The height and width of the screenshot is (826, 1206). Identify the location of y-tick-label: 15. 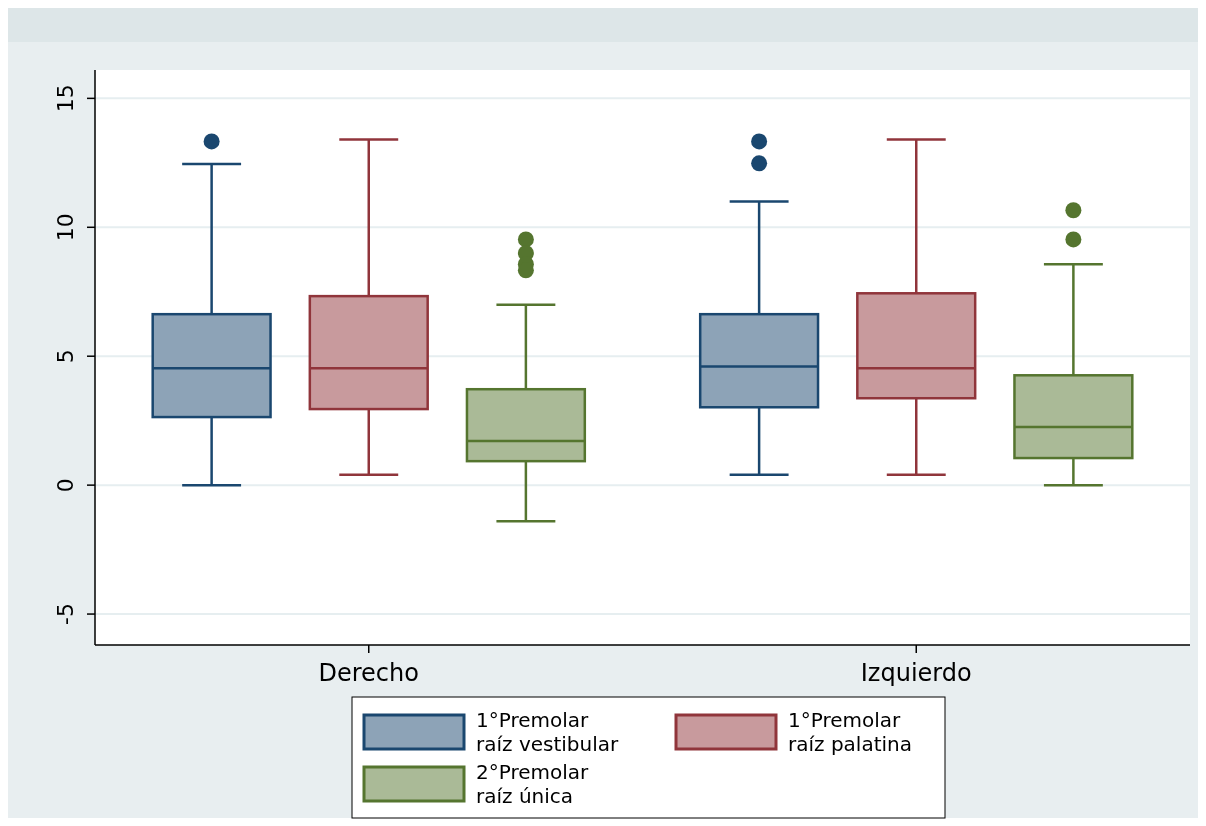
(65, 98).